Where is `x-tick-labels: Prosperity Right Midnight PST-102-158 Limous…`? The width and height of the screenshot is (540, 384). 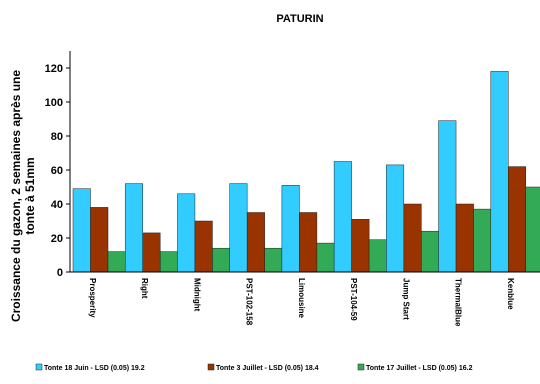
x-tick-labels: Prosperity Right Midnight PST-102-158 Limous… is located at coordinates (301, 302).